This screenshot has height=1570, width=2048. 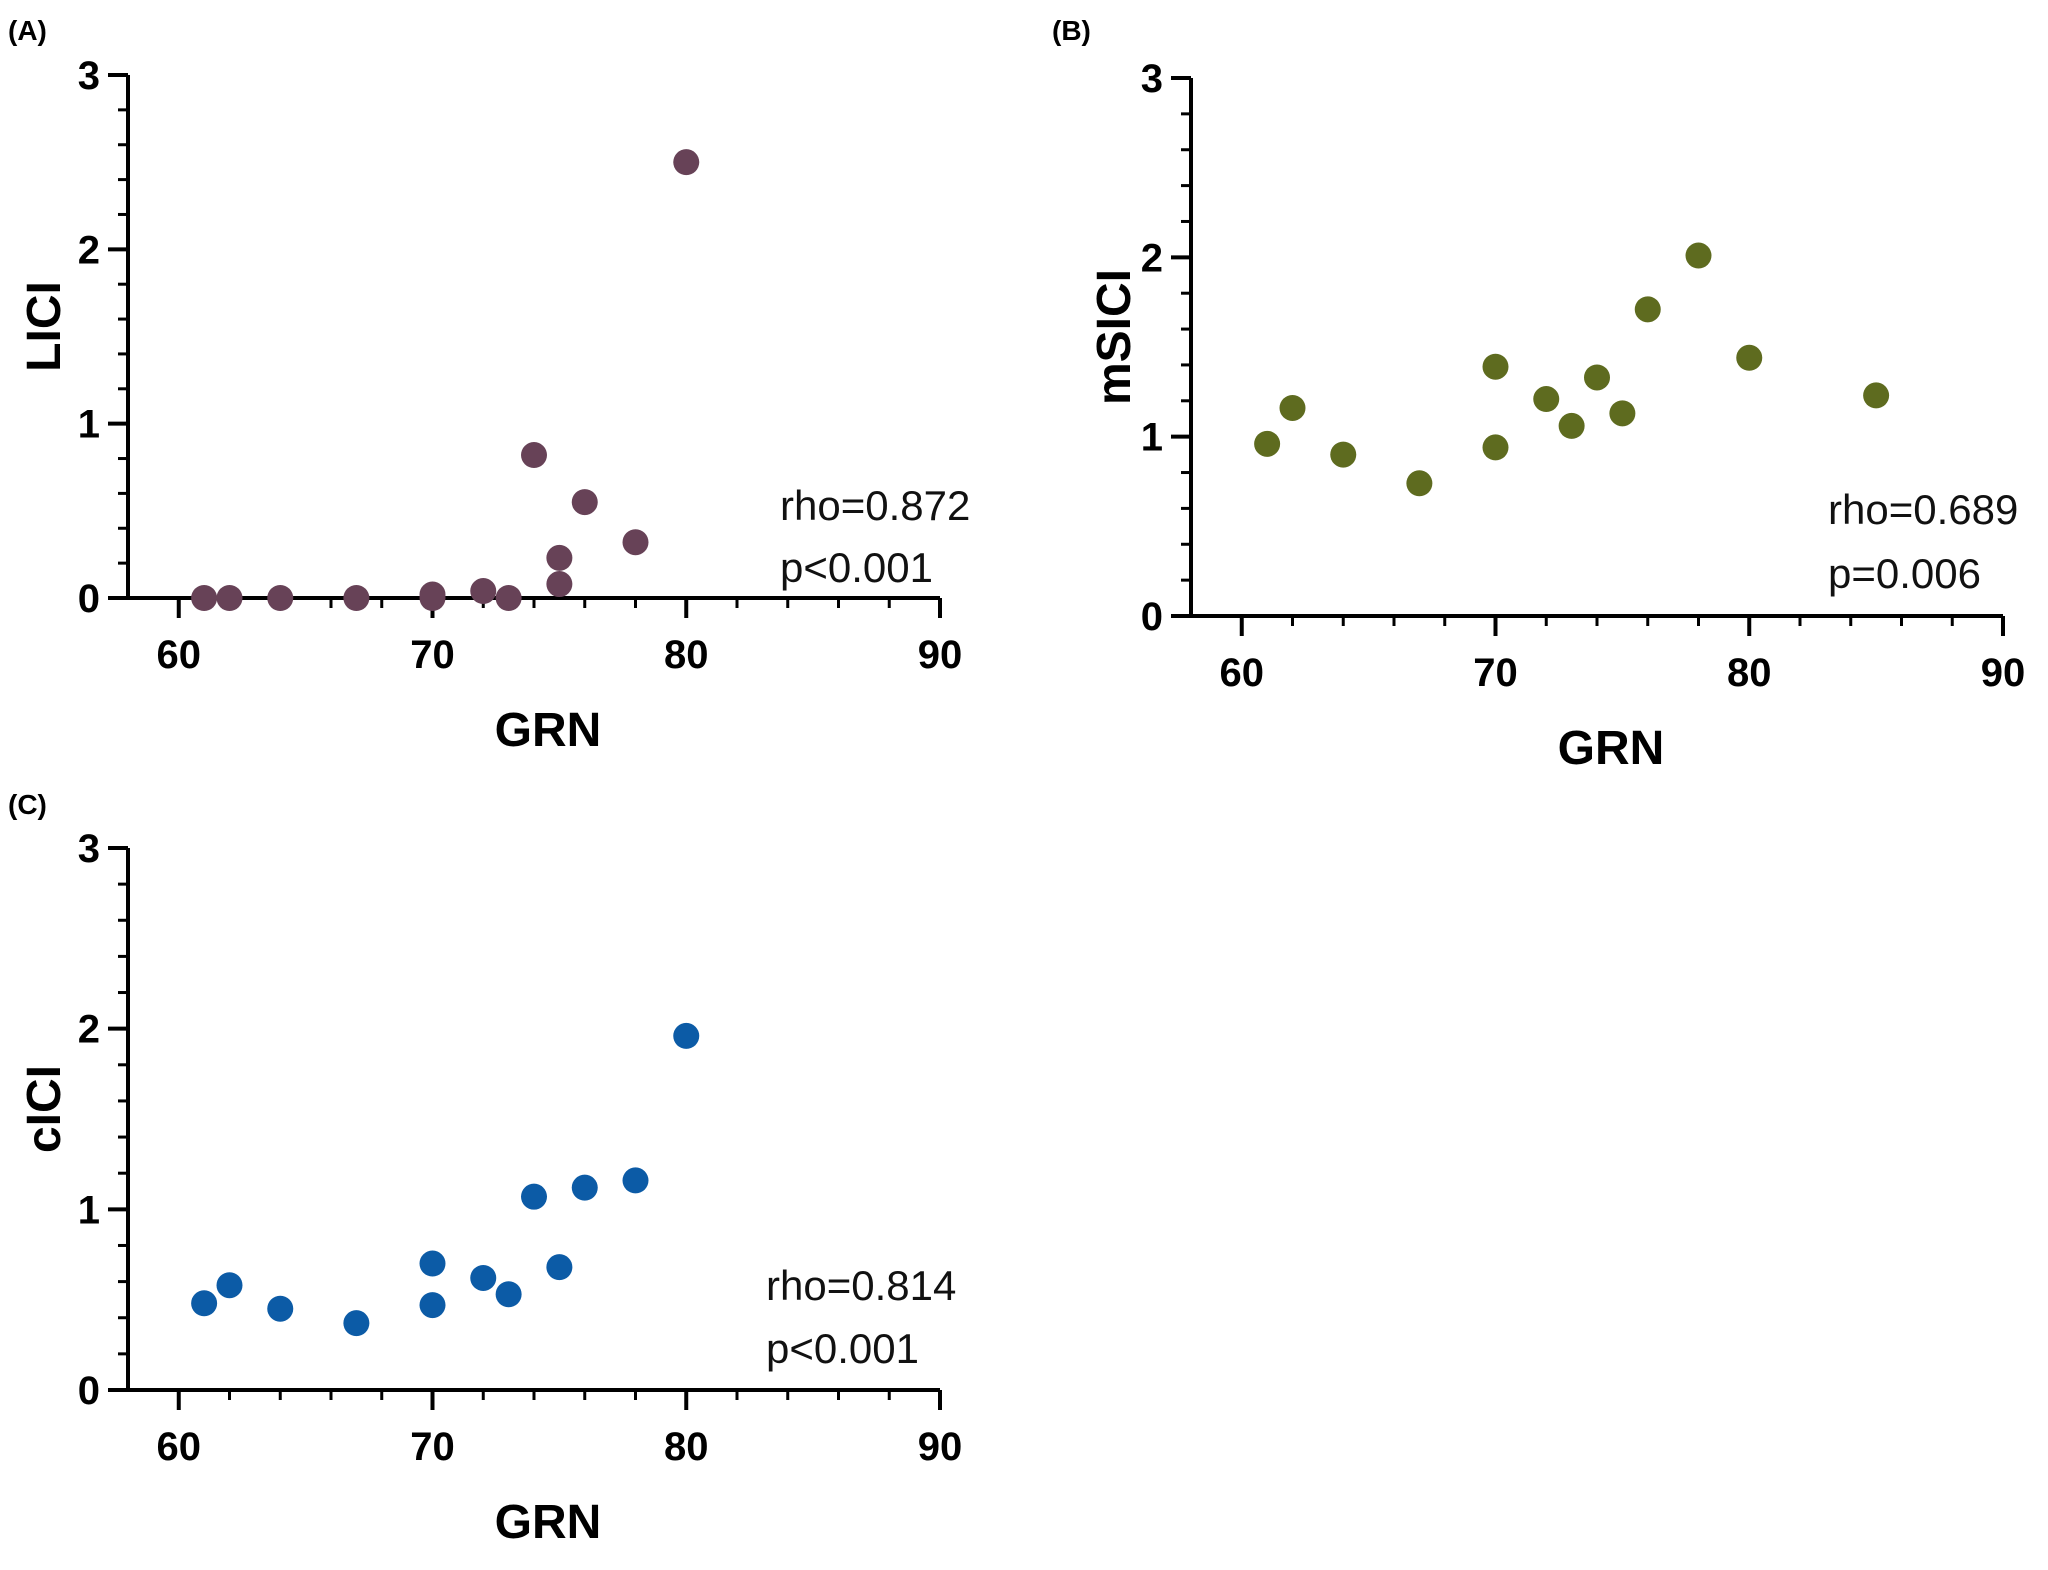 What do you see at coordinates (1114, 337) in the screenshot?
I see `y-axis-title: mSICI` at bounding box center [1114, 337].